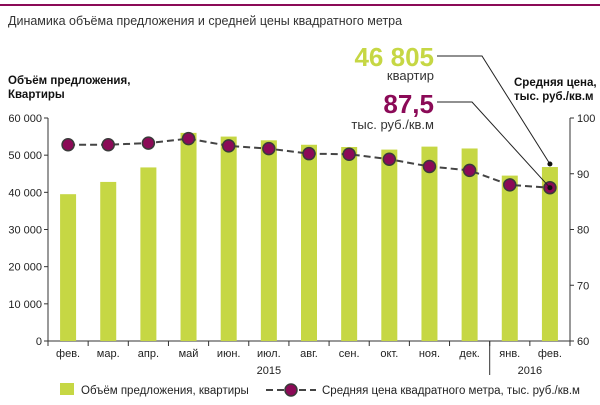 The height and width of the screenshot is (405, 600). Describe the element at coordinates (394, 57) in the screenshot. I see `callout-volume-value: 46 805` at that location.